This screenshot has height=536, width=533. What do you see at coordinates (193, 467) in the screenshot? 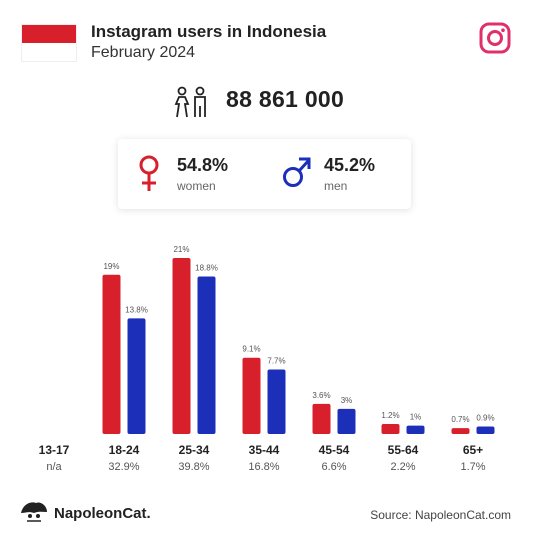
I see `age-group-total: 39.8%` at bounding box center [193, 467].